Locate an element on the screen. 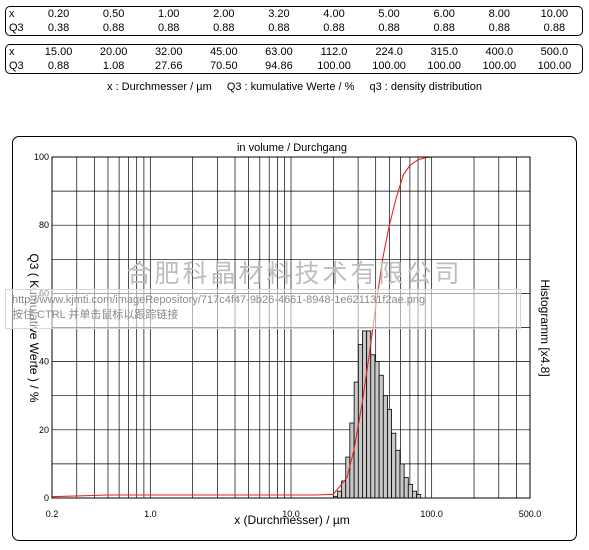  table-cell: 0.38 is located at coordinates (58, 28).